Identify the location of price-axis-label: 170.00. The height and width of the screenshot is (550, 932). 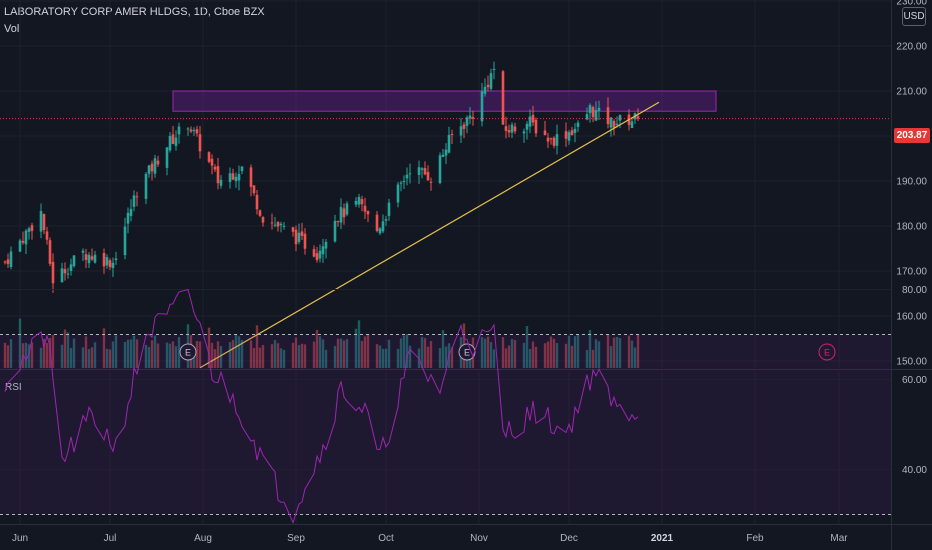
(911, 272).